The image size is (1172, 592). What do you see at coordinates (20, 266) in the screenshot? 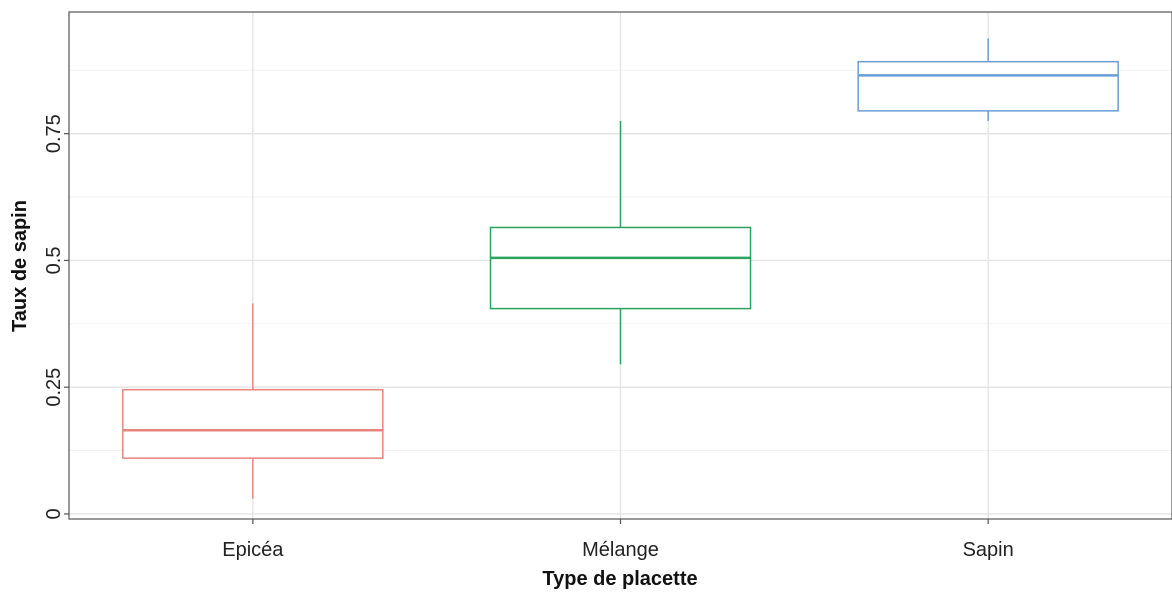
I see `y-axis-title: Taux de sapin` at bounding box center [20, 266].